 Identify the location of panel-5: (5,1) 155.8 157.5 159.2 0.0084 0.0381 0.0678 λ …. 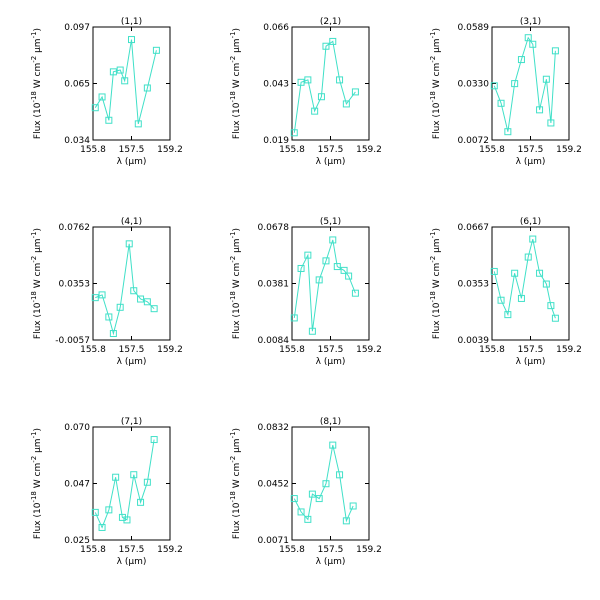
(305, 292).